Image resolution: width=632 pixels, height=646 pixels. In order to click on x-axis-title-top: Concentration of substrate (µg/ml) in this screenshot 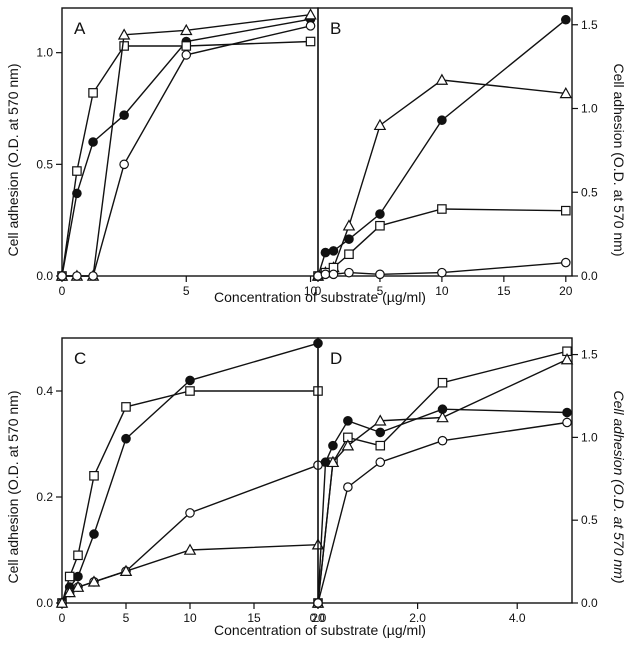, I will do `click(320, 297)`.